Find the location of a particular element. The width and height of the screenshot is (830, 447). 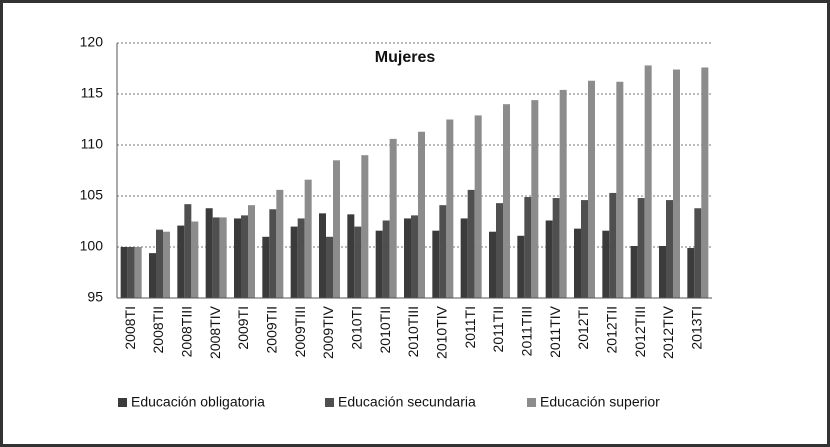

x-tick-label: 2013TI is located at coordinates (697, 328).